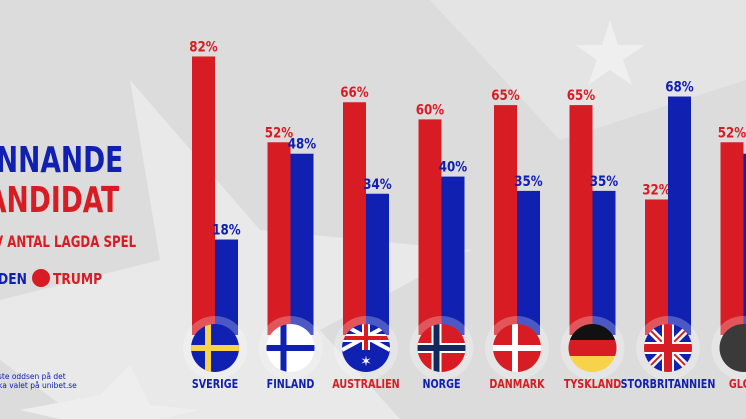 The width and height of the screenshot is (746, 419). What do you see at coordinates (441, 384) in the screenshot?
I see `category-label: NORGE` at bounding box center [441, 384].